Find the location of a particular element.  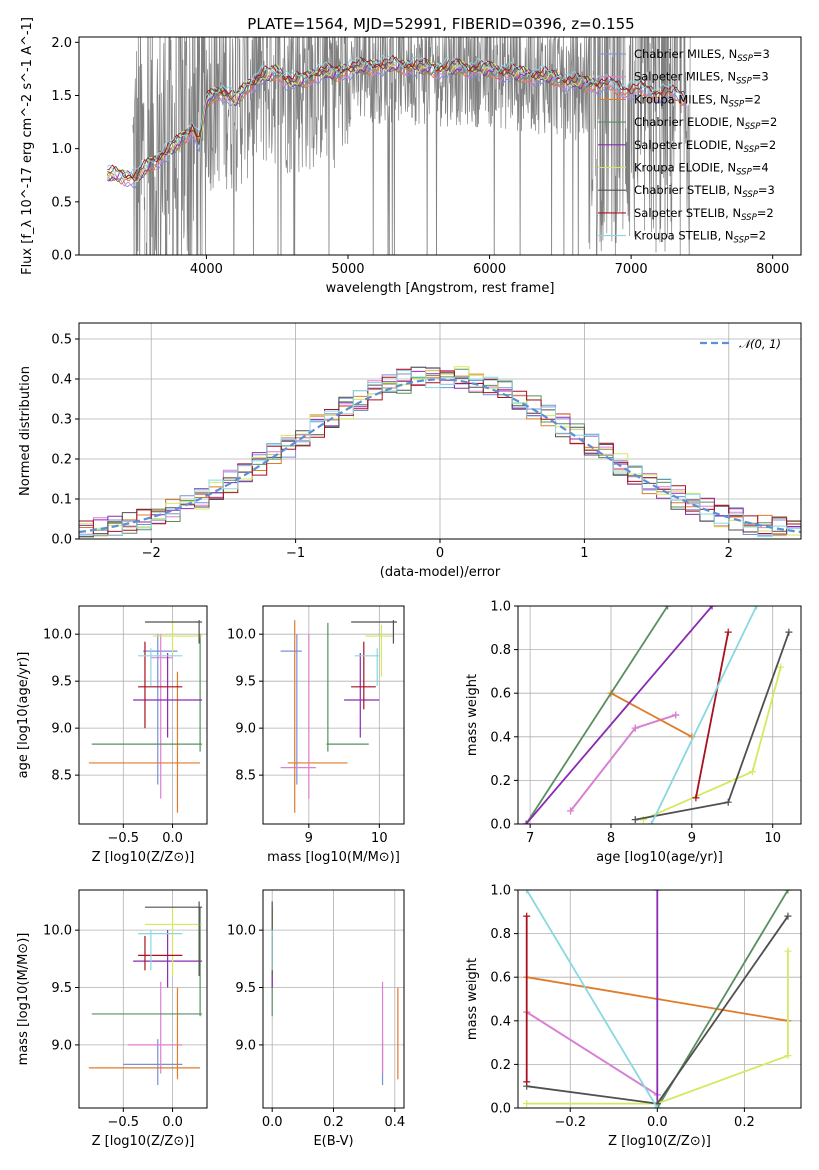

y-tick-label: 0.3 is located at coordinates (61, 420).